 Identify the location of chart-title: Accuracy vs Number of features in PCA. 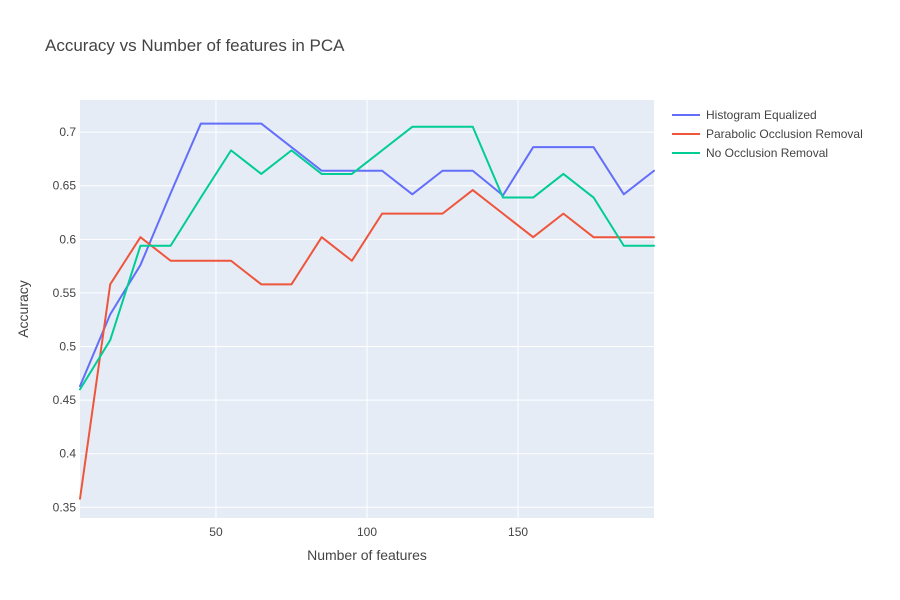
(195, 45).